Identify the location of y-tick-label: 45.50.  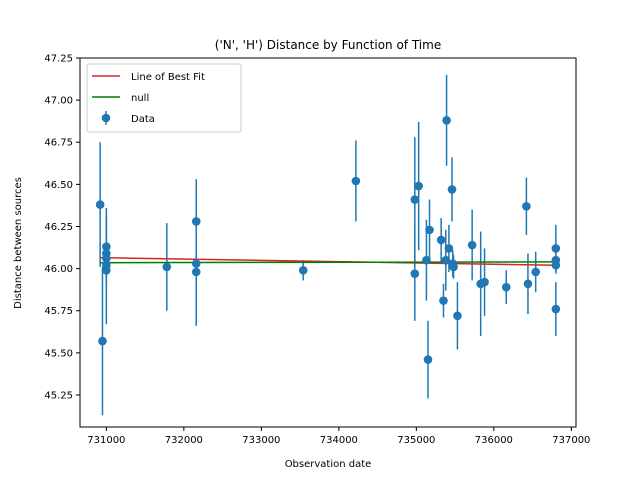
(58, 353).